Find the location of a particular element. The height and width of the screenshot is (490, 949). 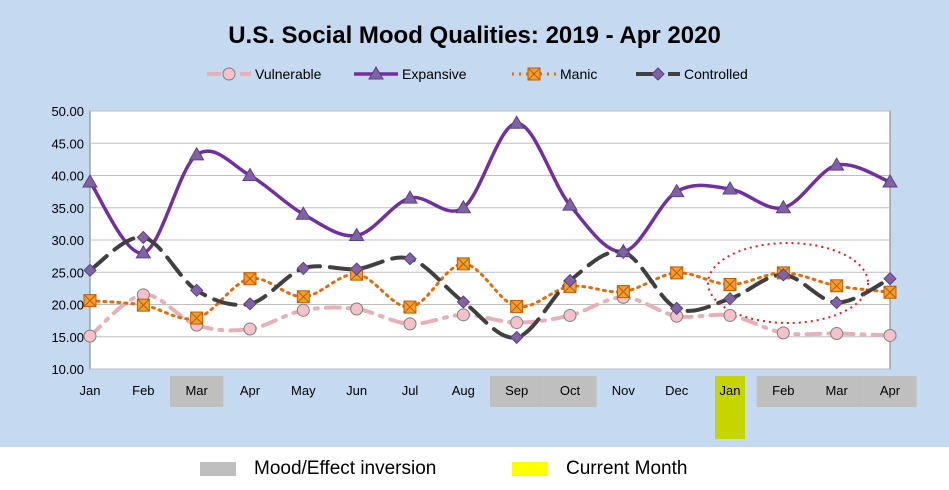

y-tick-label: 20.00 is located at coordinates (67, 305).